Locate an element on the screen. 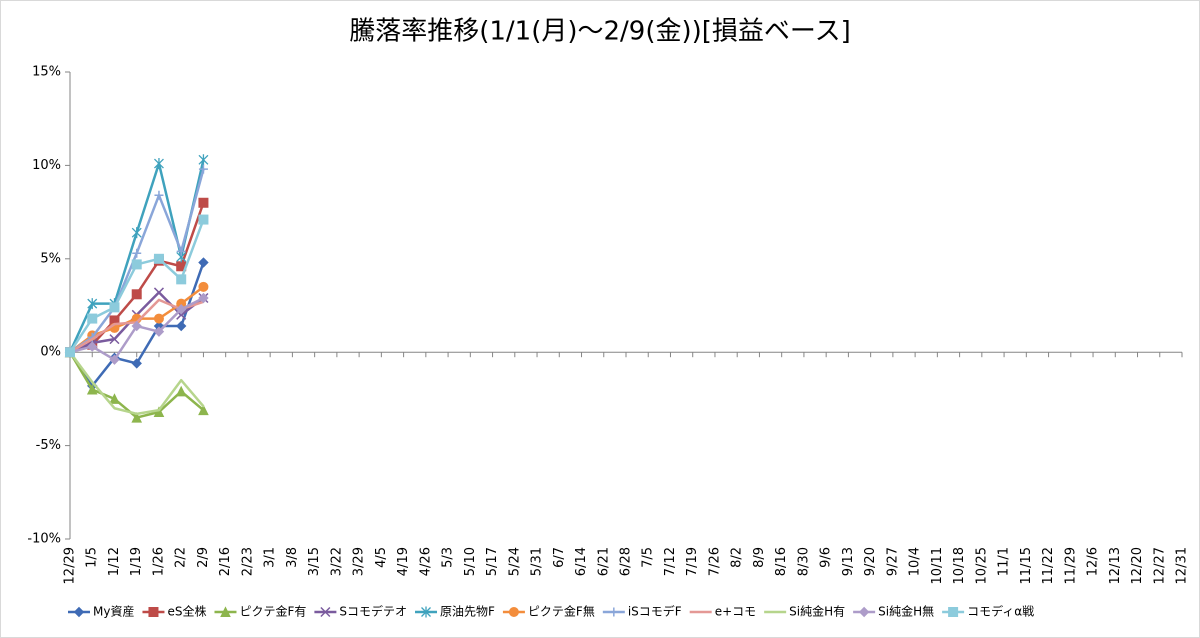  x-tick-label: 1/19 is located at coordinates (136, 561).